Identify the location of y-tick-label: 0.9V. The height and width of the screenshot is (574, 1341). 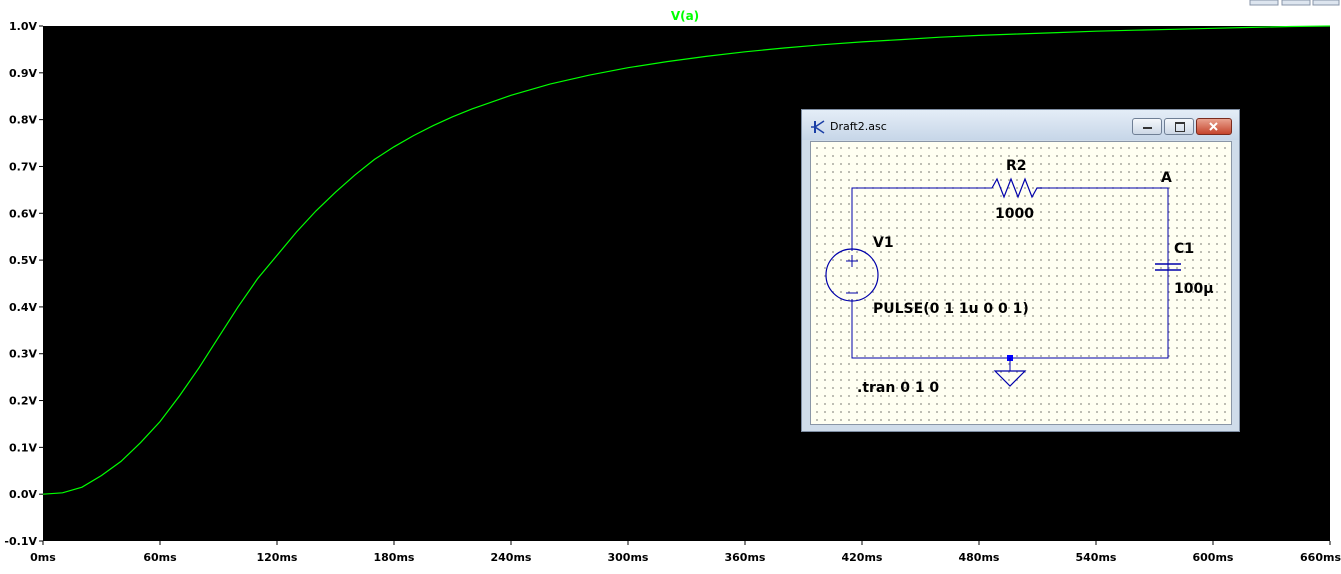
(23, 73).